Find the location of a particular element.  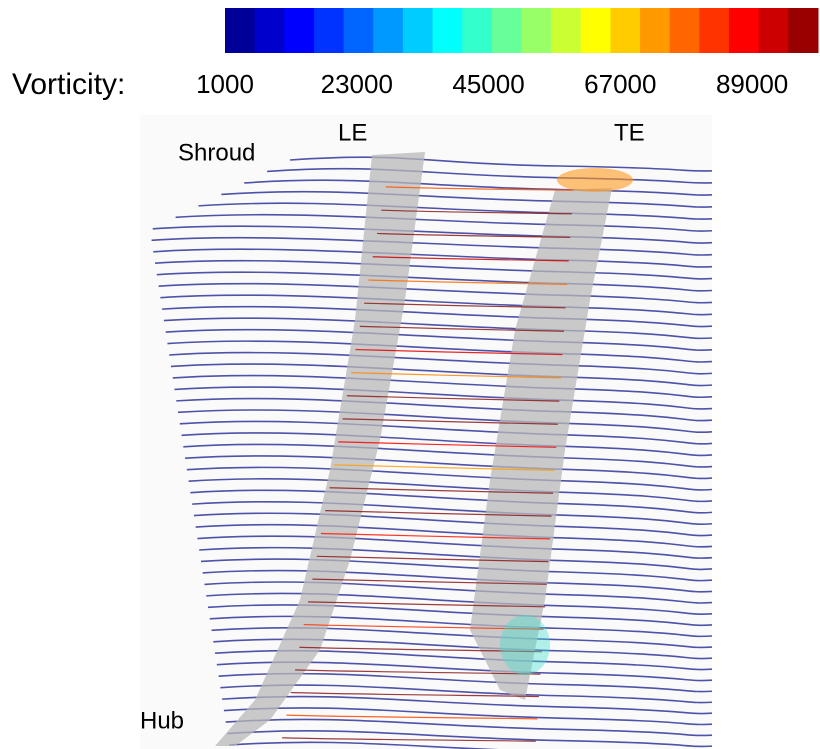

vortex-tip is located at coordinates (595, 180).